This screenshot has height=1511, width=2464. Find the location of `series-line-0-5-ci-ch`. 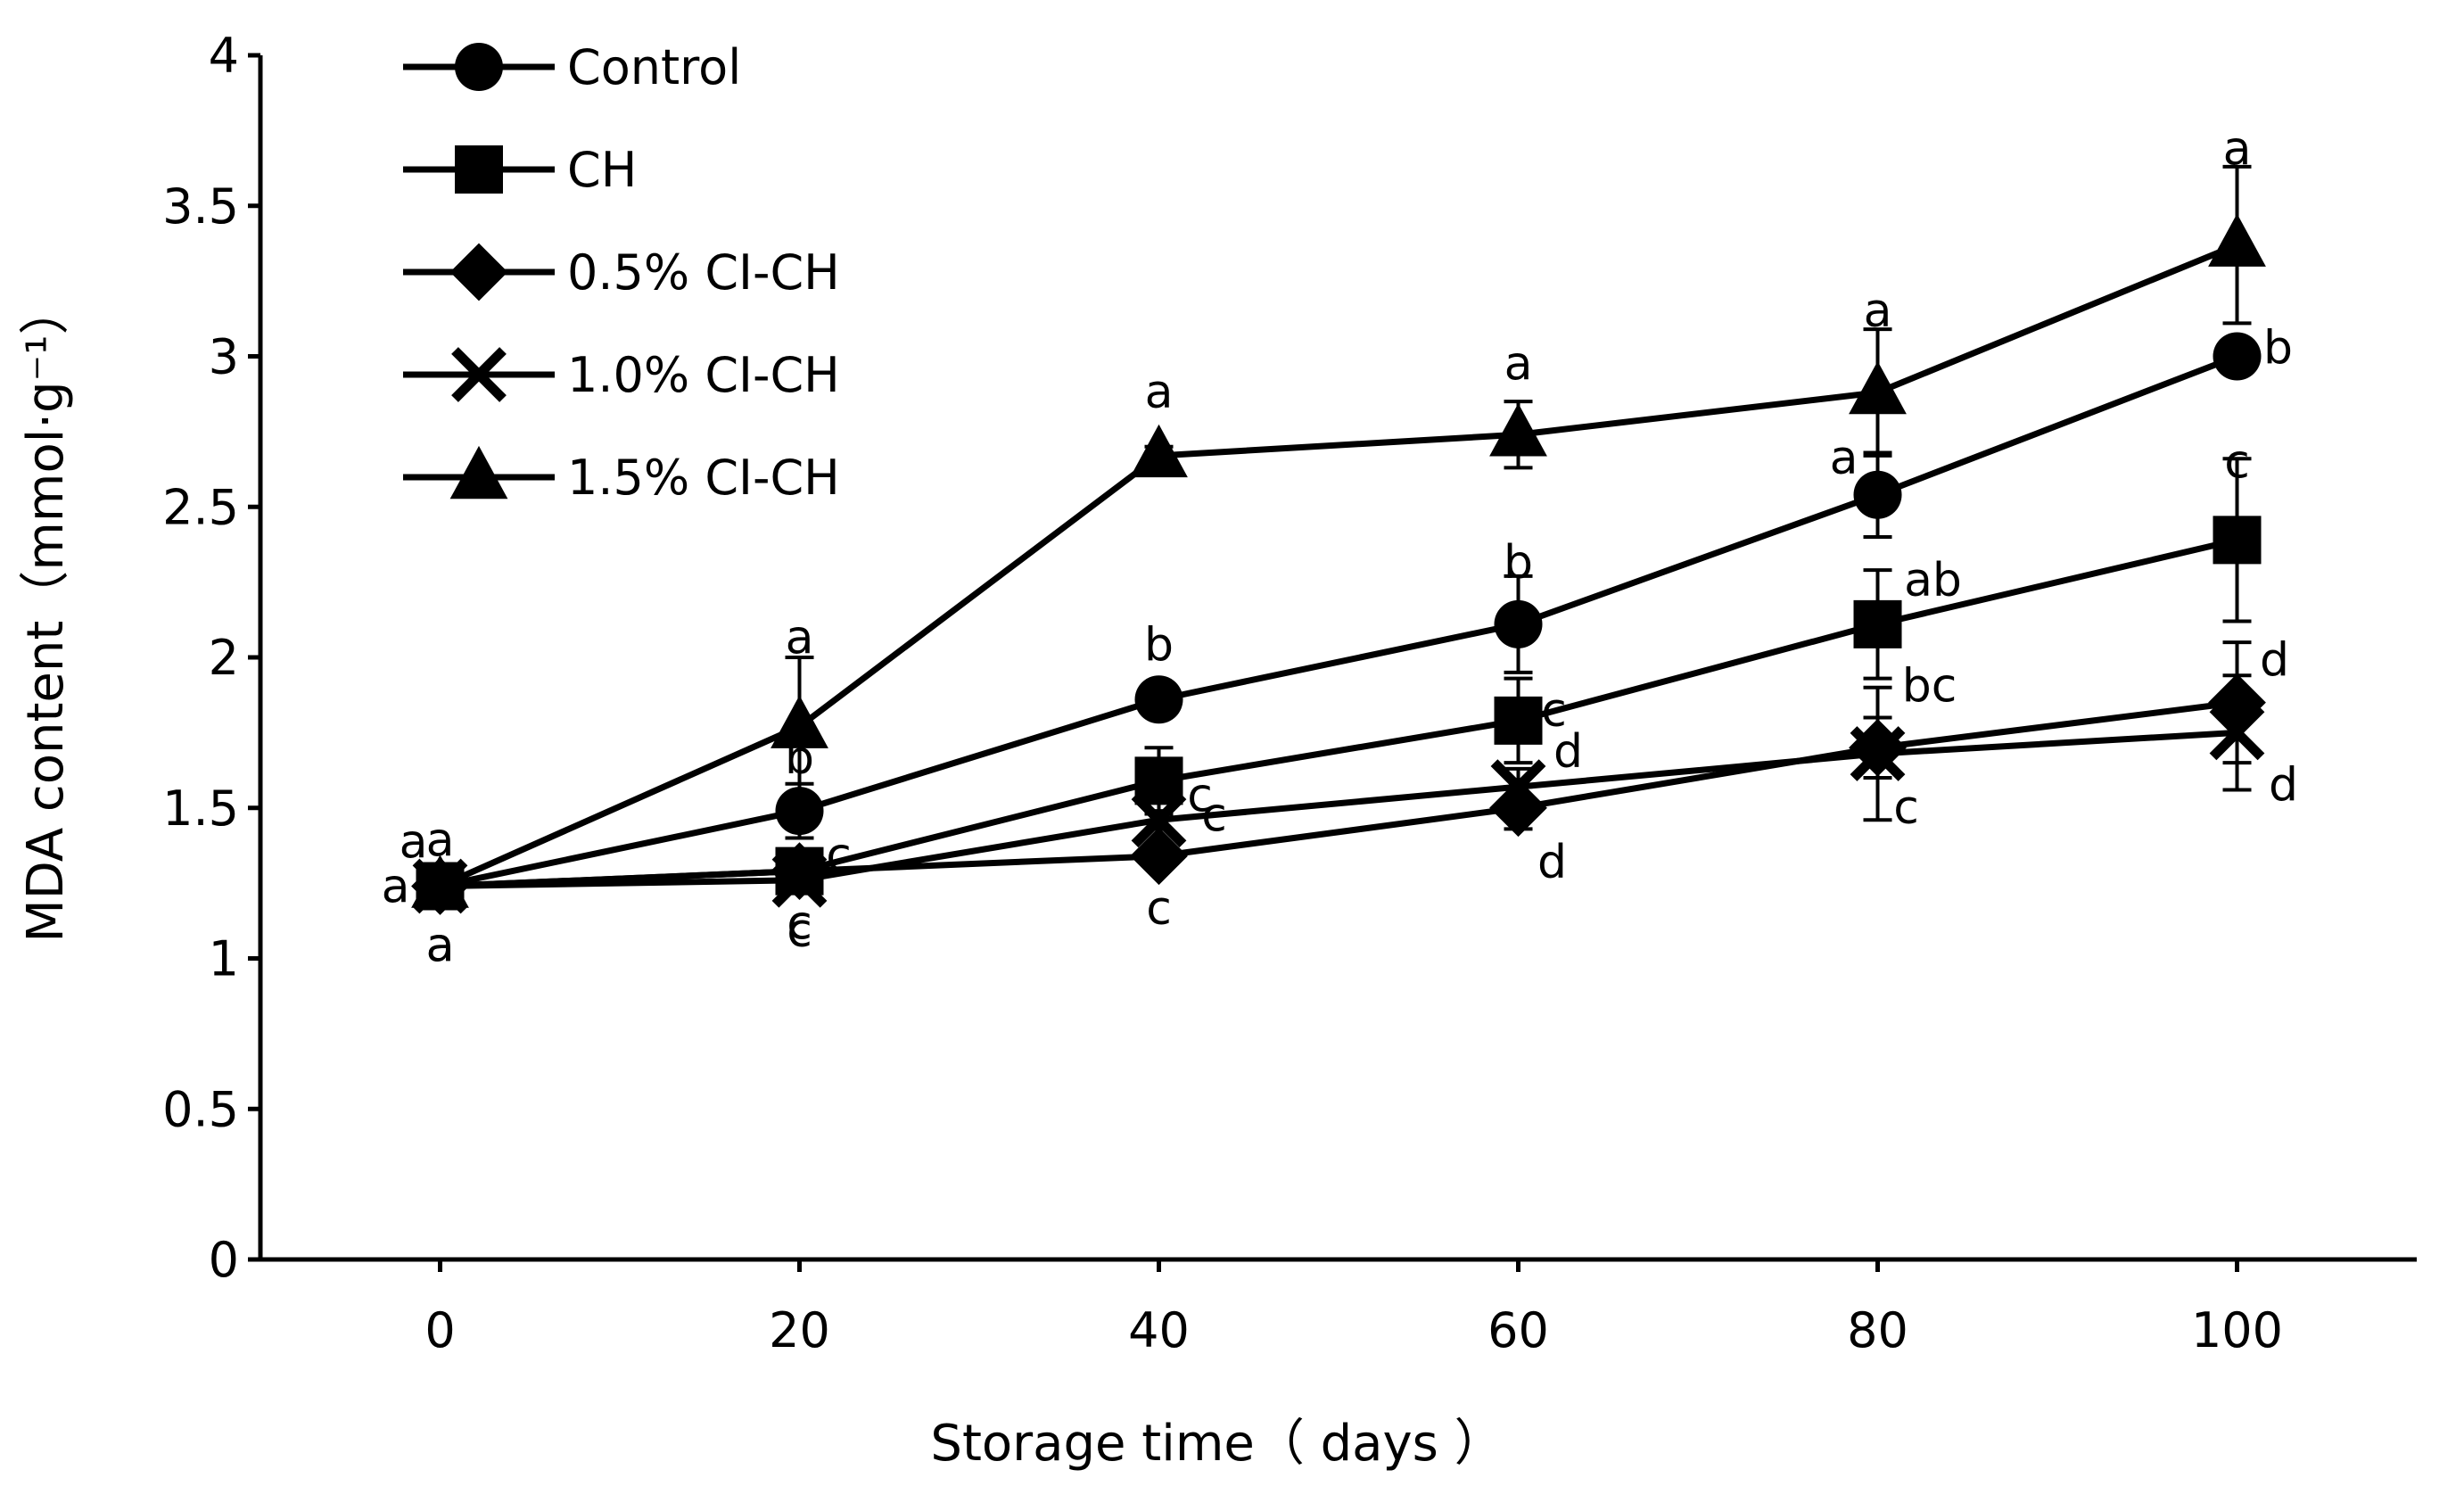

series-line-0-5-ci-ch is located at coordinates (1338, 794).